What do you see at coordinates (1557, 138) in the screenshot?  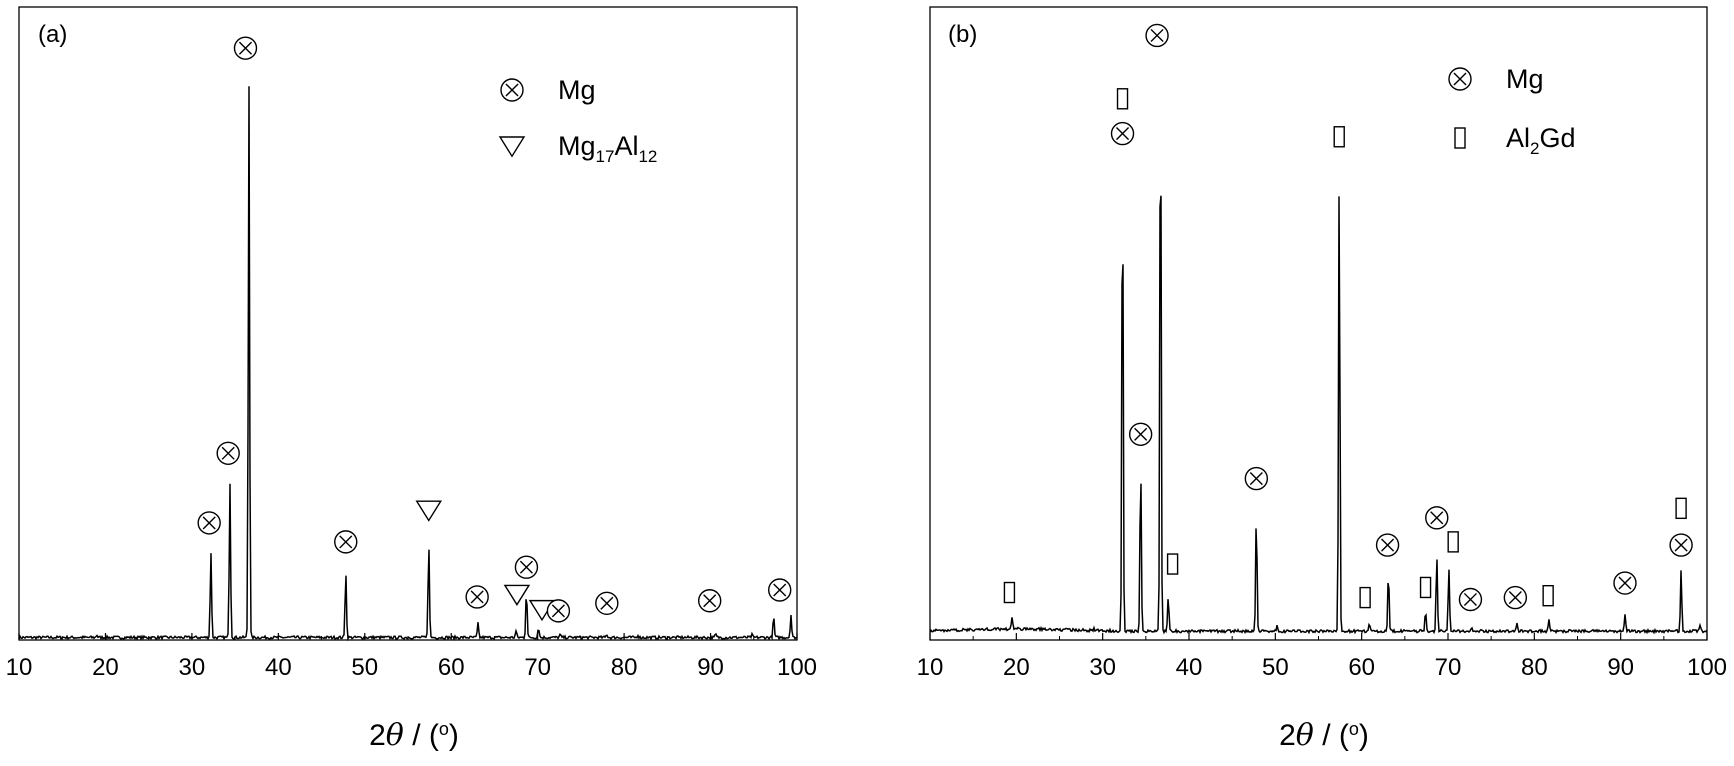 I see `legend-label-mid: Gd` at bounding box center [1557, 138].